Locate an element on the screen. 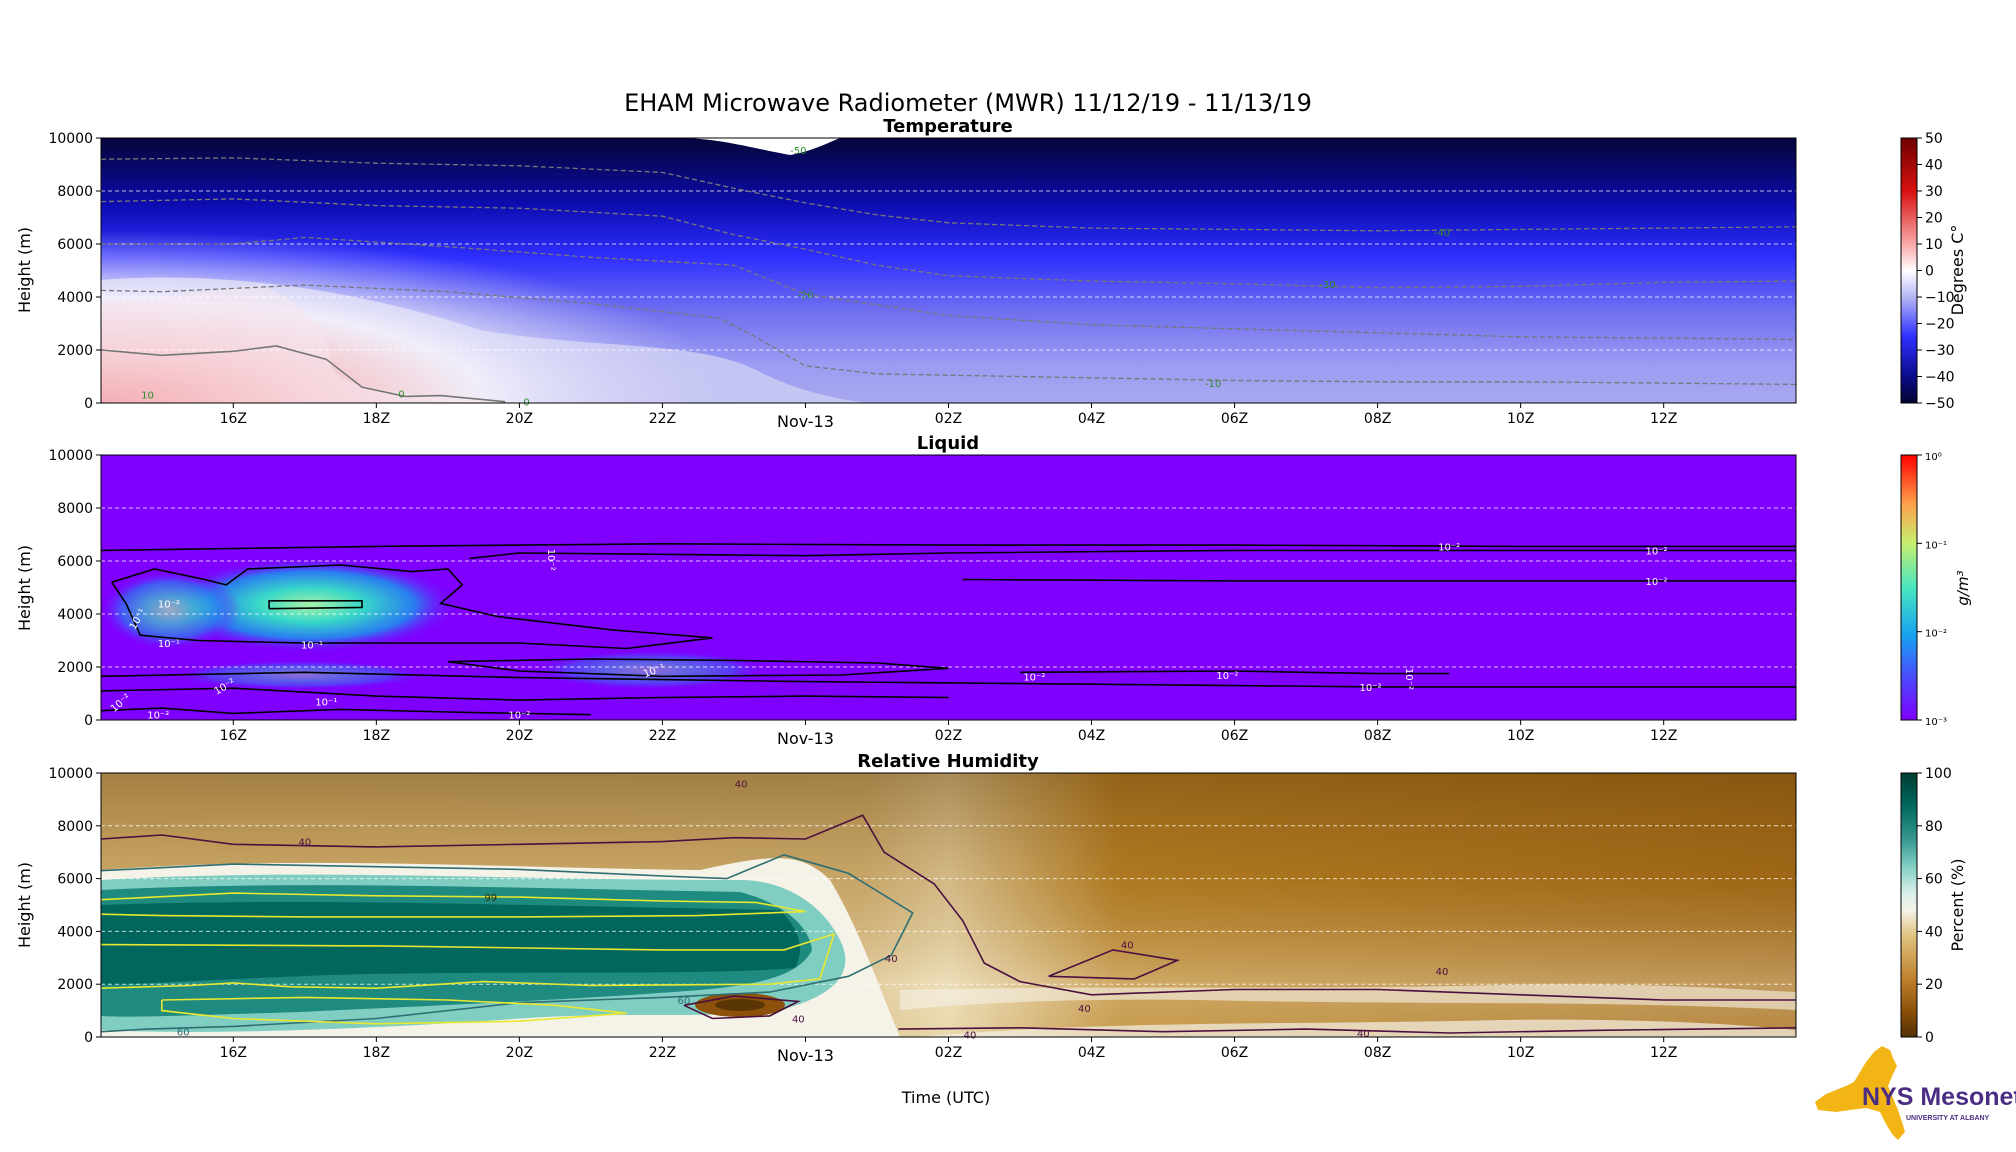 This screenshot has width=2016, height=1152. rh-xtick-label: 16Z is located at coordinates (233, 1053).